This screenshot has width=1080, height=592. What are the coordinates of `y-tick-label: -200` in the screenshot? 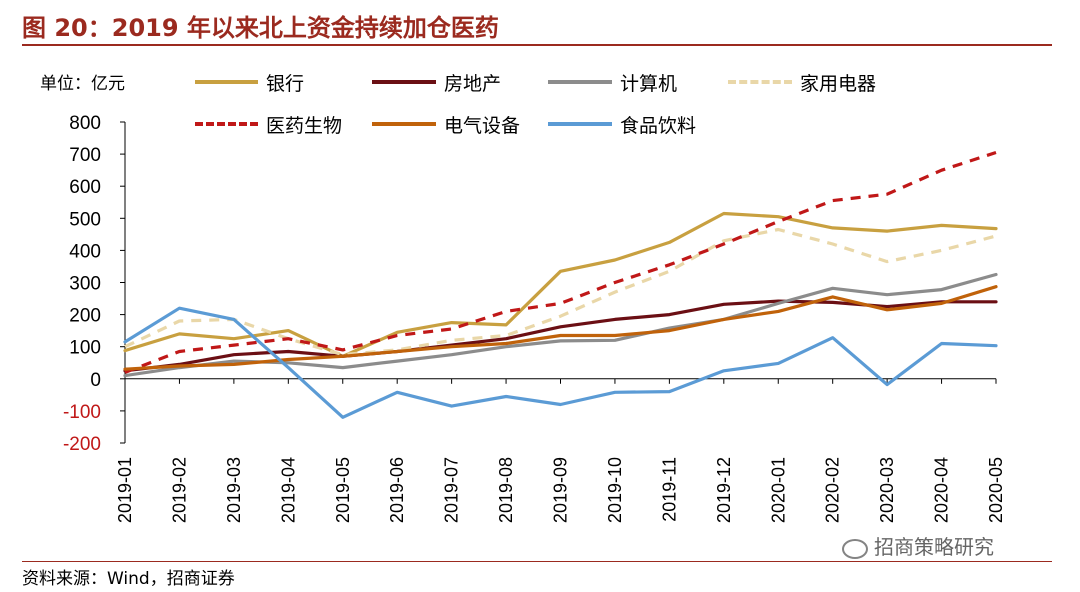 It's located at (82, 444).